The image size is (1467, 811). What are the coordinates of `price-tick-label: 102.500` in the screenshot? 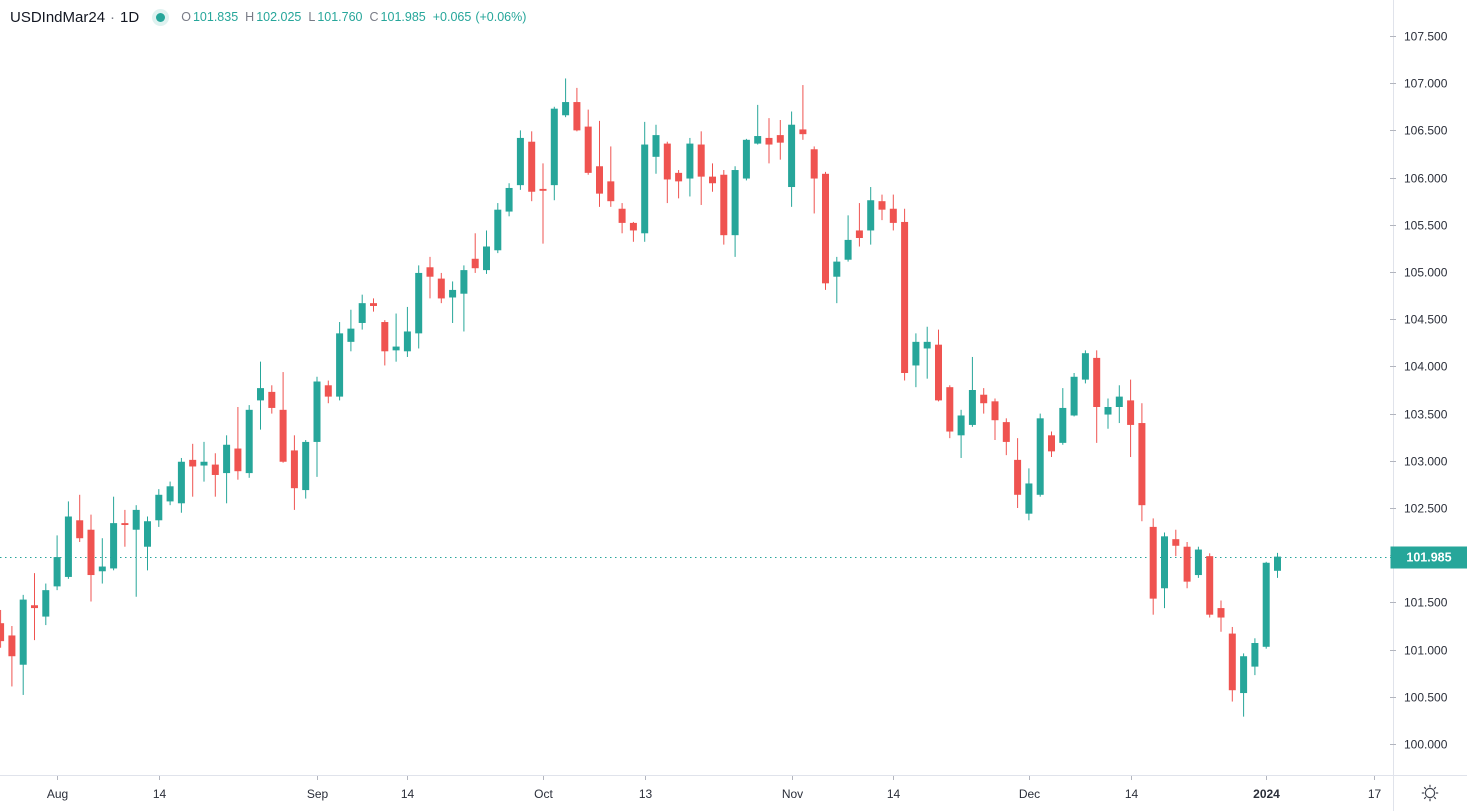 It's located at (1426, 509).